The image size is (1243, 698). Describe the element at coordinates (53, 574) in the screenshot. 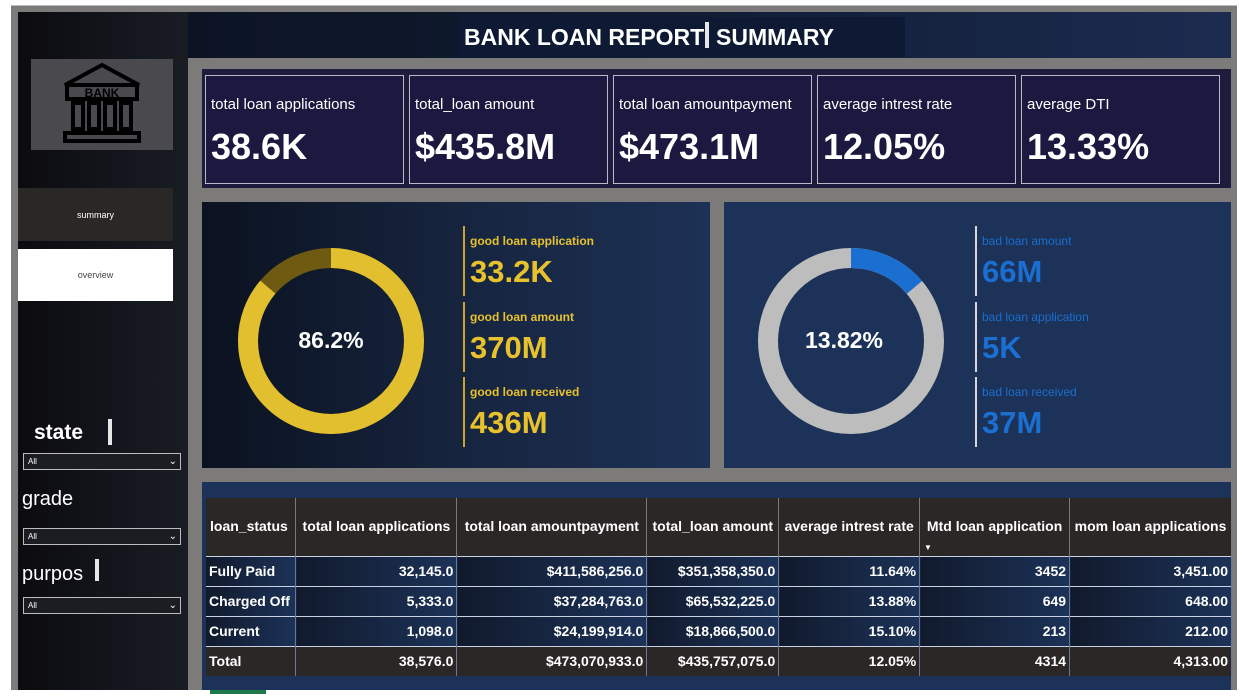

I see `purpos-slicer-label: purpos` at that location.